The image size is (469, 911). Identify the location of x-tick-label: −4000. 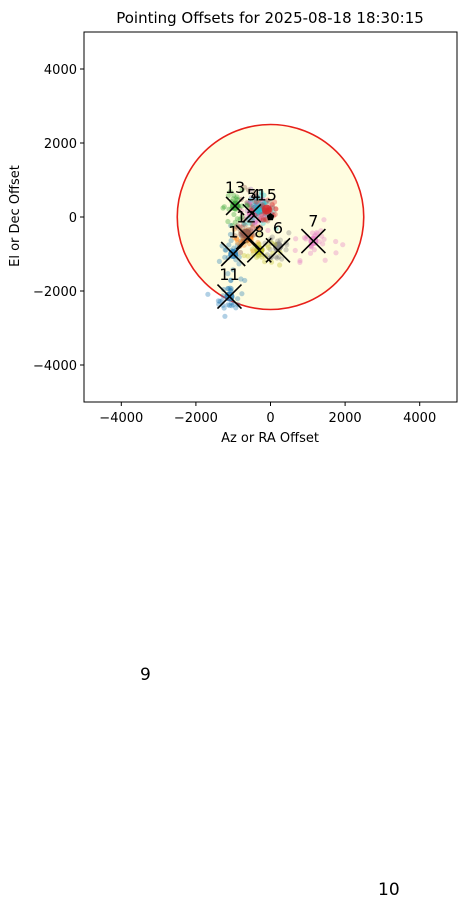
(121, 418).